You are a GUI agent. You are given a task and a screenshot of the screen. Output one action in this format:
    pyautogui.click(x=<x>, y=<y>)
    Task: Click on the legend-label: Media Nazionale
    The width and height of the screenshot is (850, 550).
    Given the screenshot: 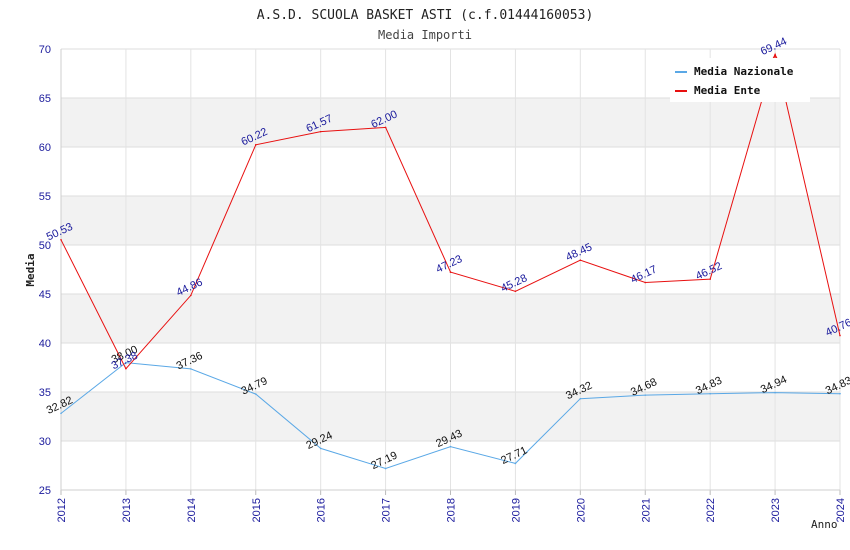 What is the action you would take?
    pyautogui.click(x=744, y=71)
    